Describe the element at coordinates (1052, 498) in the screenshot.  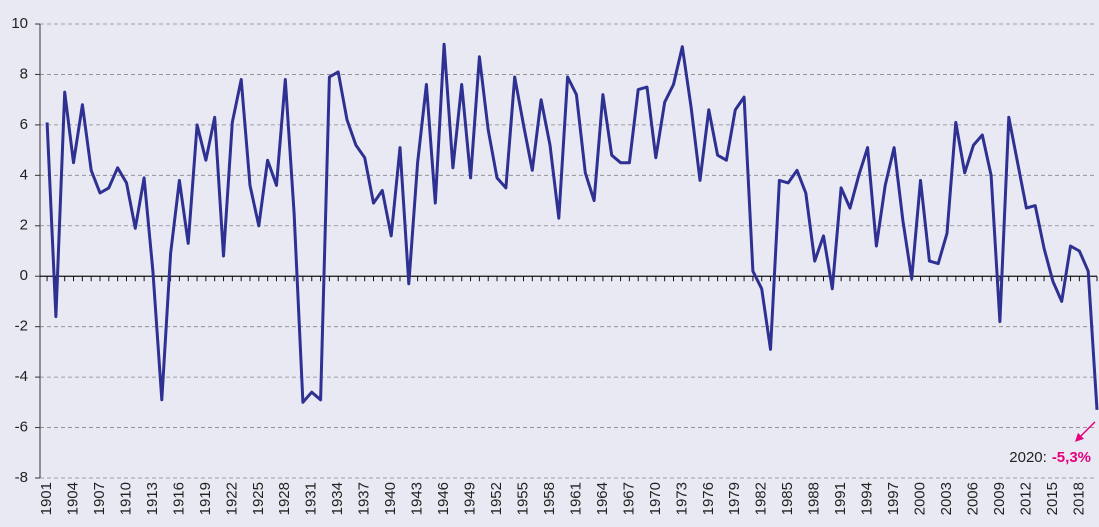
I see `x-tick-label: 2015` at that location.